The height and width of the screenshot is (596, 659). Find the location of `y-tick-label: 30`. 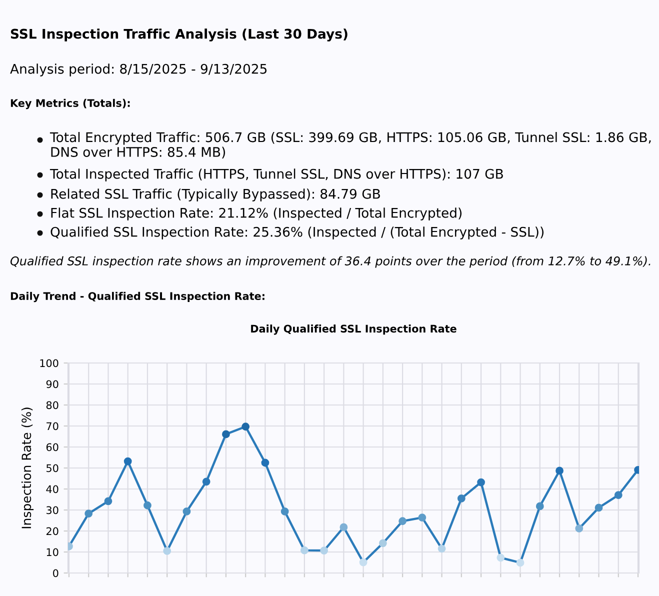

y-tick-label: 30 is located at coordinates (52, 510).